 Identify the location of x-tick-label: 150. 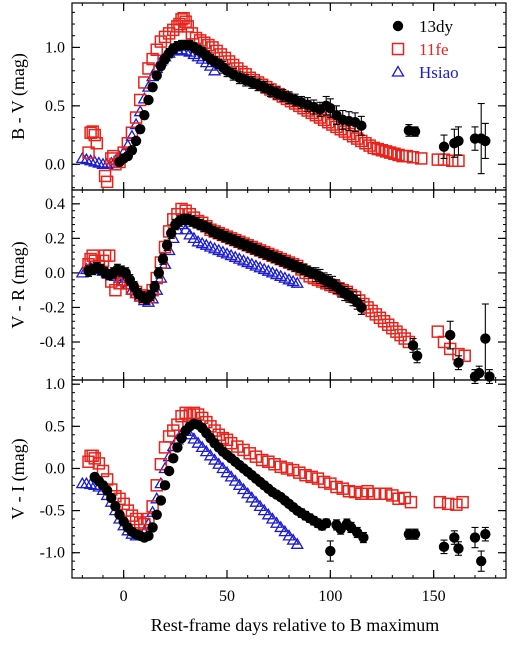
(434, 596).